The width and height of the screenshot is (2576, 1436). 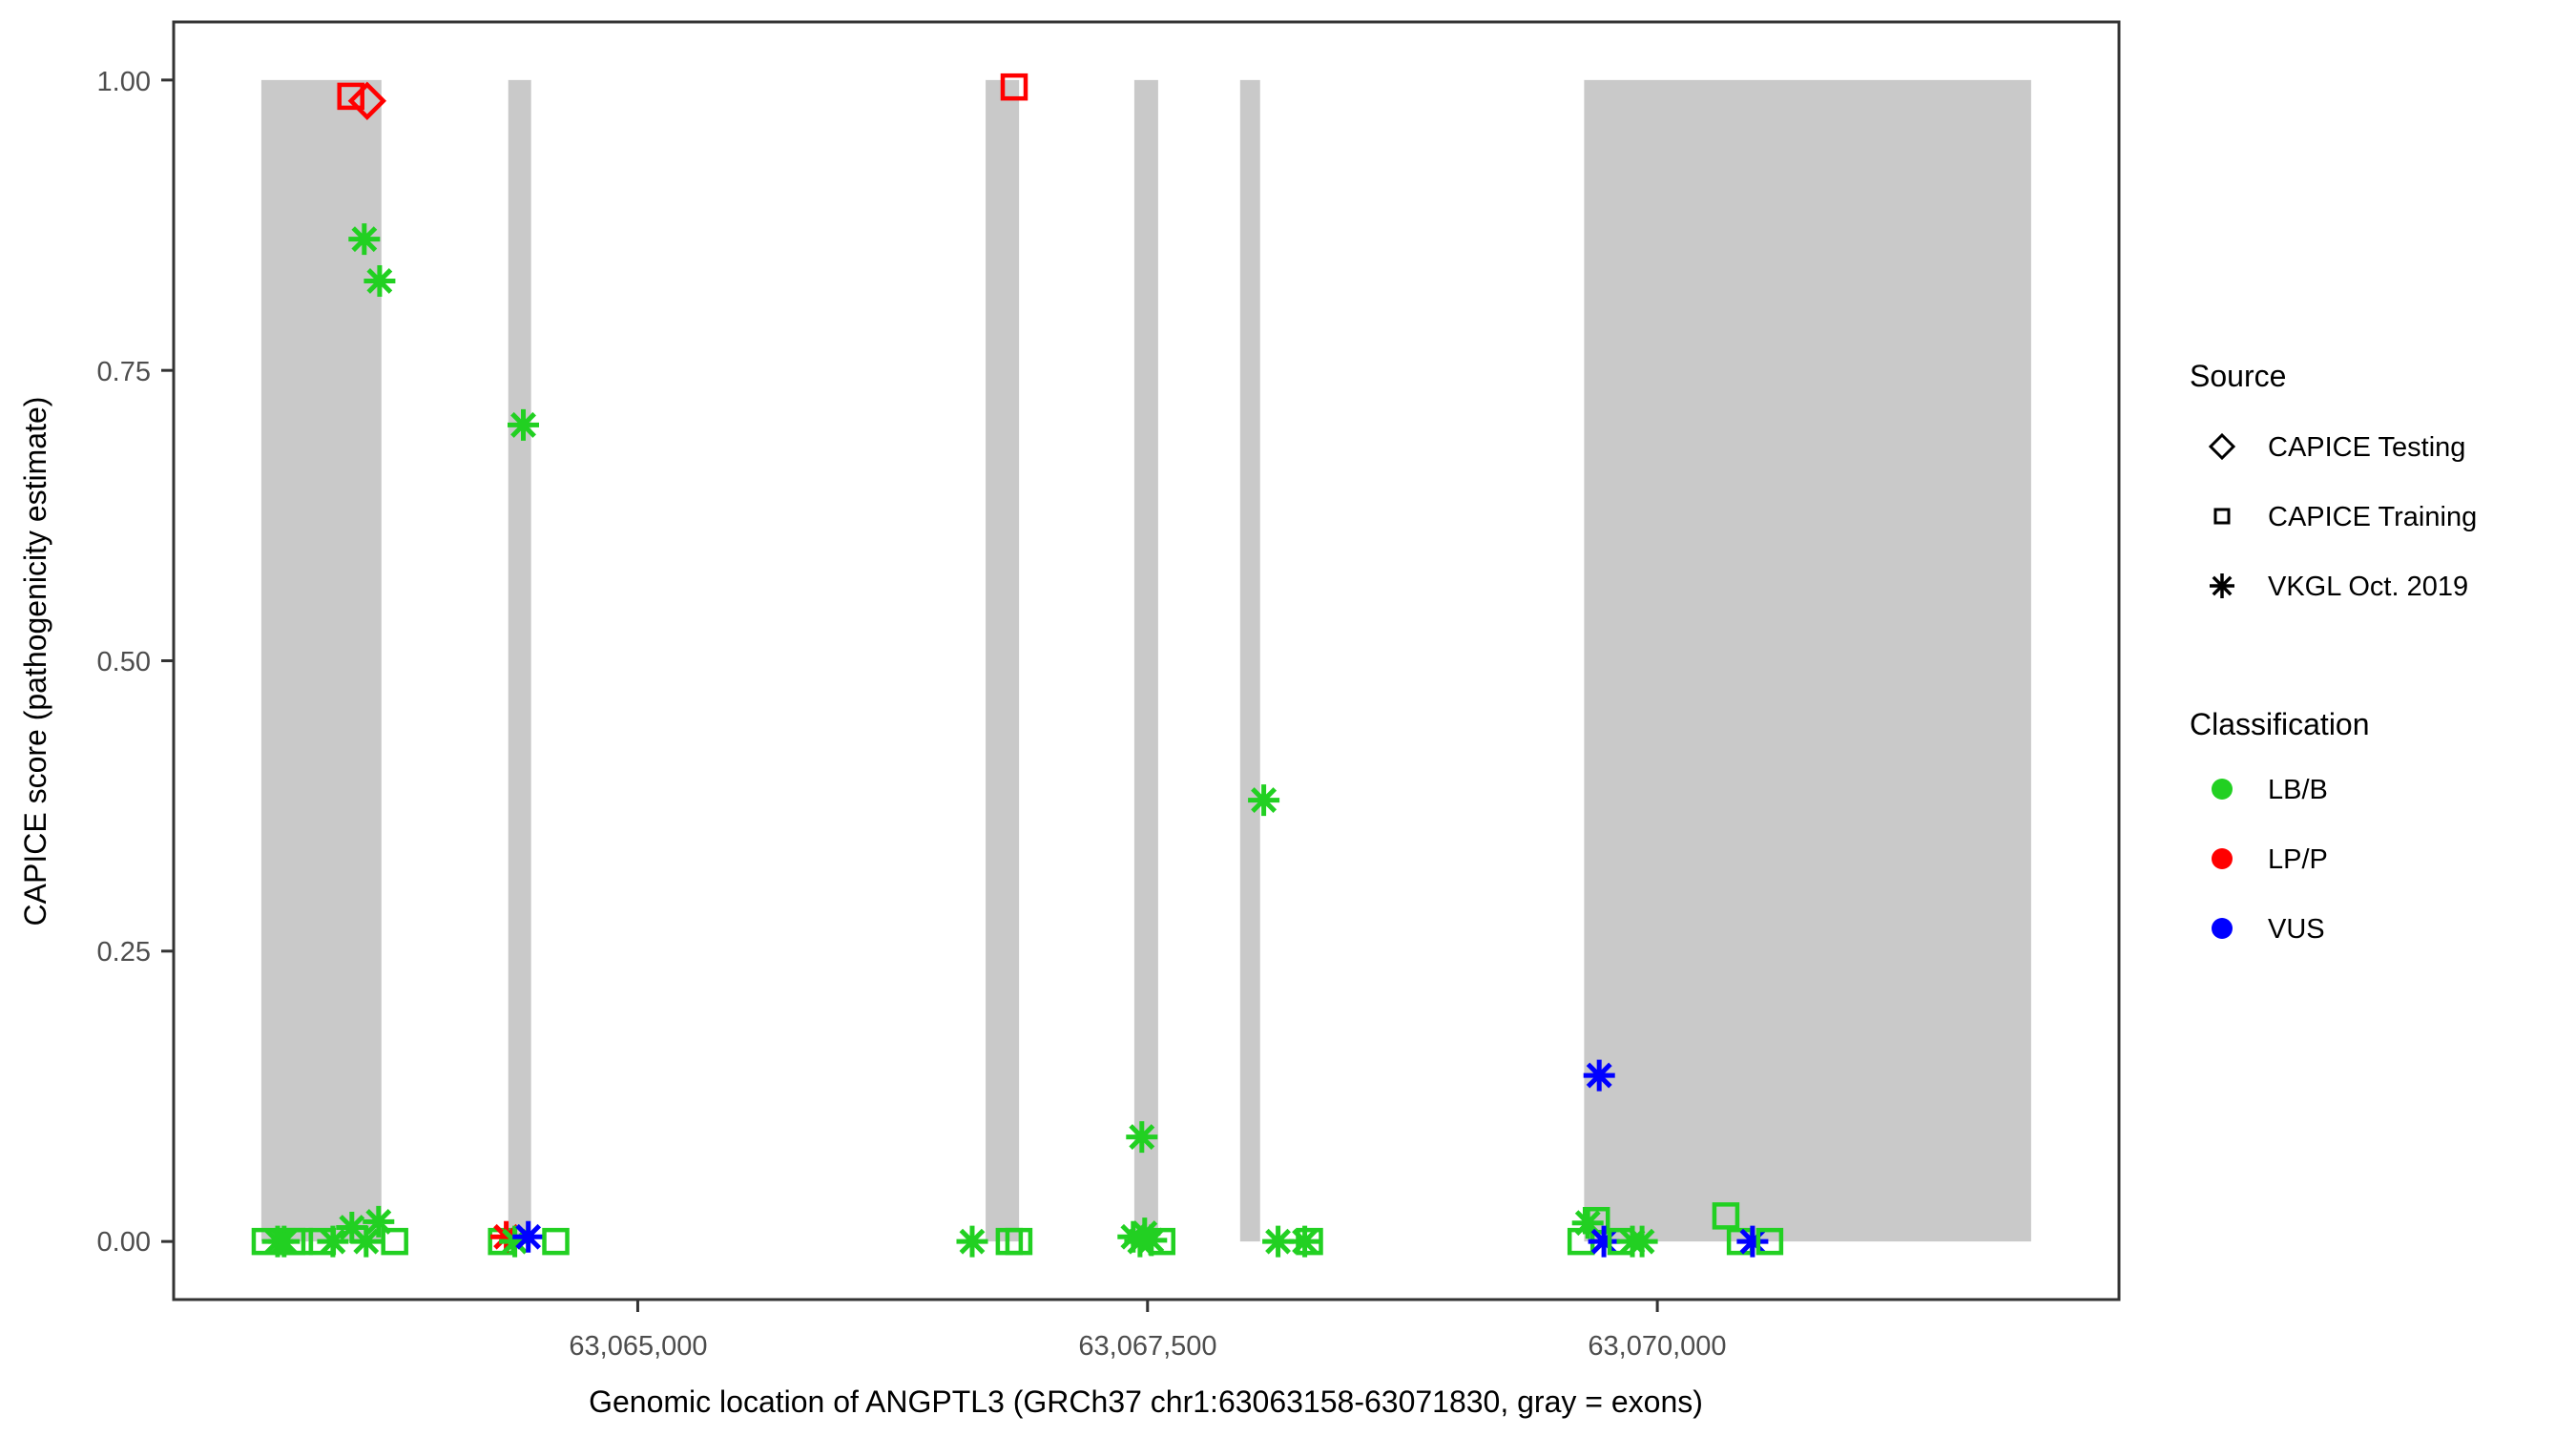 I want to click on y-tick-label-4: 1.00, so click(x=124, y=82).